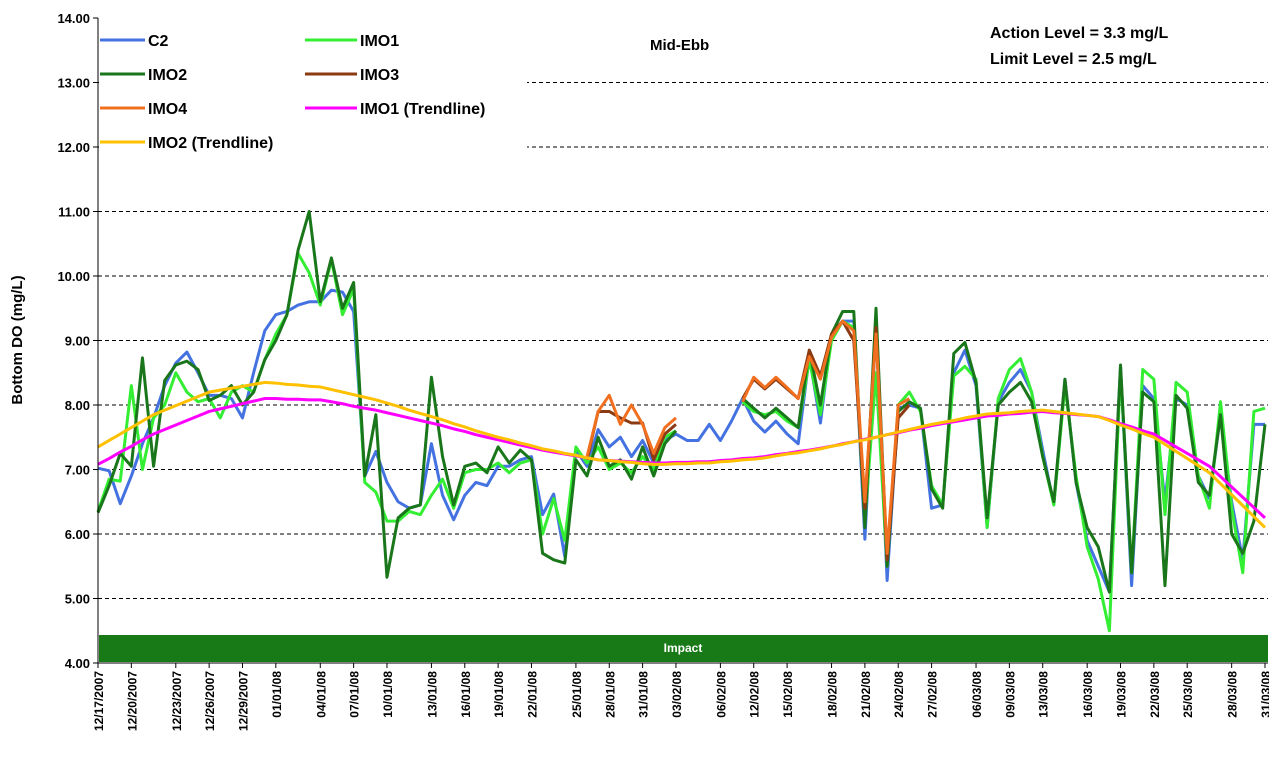 Image resolution: width=1269 pixels, height=765 pixels. What do you see at coordinates (321, 694) in the screenshot?
I see `x-tick-label: 04/01/08` at bounding box center [321, 694].